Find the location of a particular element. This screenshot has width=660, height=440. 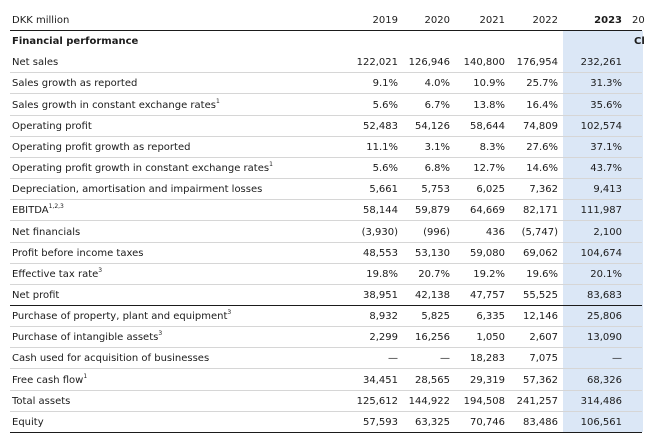

cell-value: 16.4% is located at coordinates (542, 105).